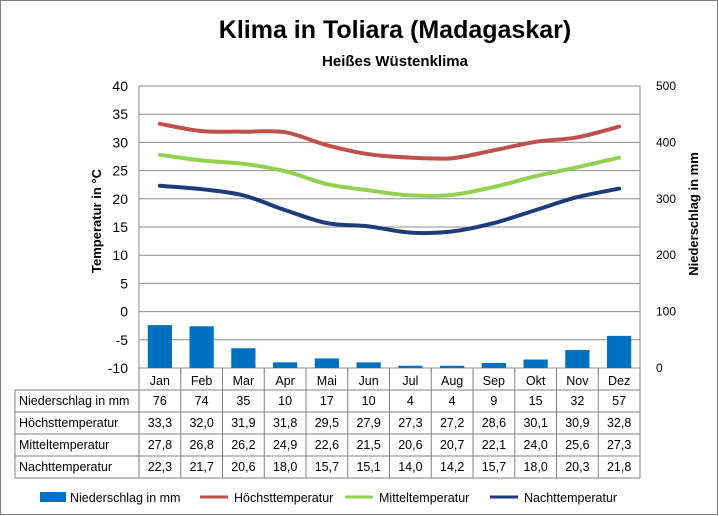 The width and height of the screenshot is (719, 516). I want to click on table-cell: 22,1, so click(494, 445).